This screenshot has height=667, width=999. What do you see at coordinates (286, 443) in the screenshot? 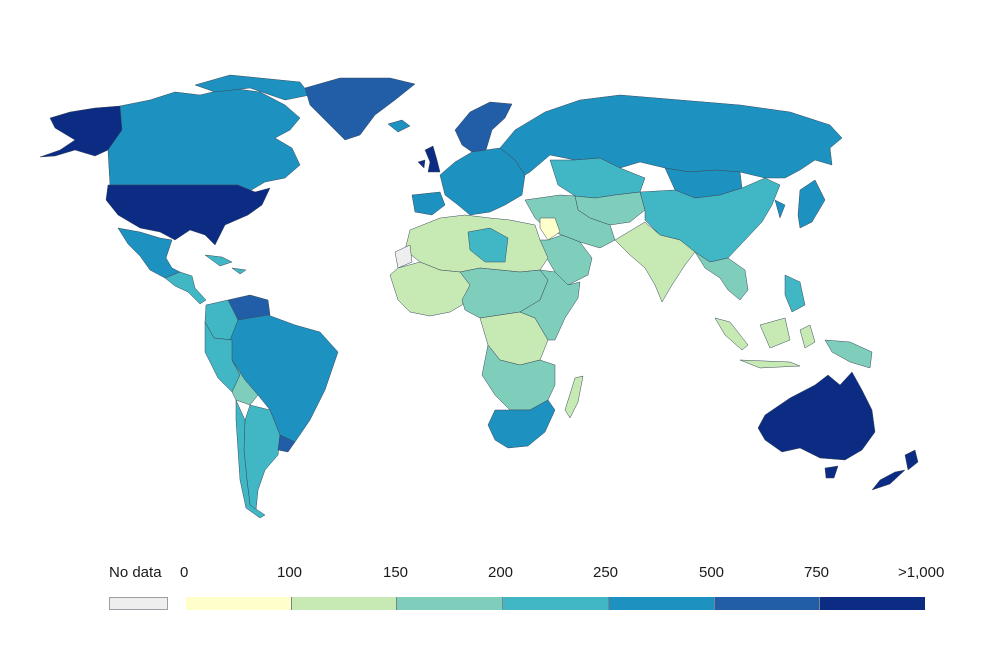
I see `uruguay` at bounding box center [286, 443].